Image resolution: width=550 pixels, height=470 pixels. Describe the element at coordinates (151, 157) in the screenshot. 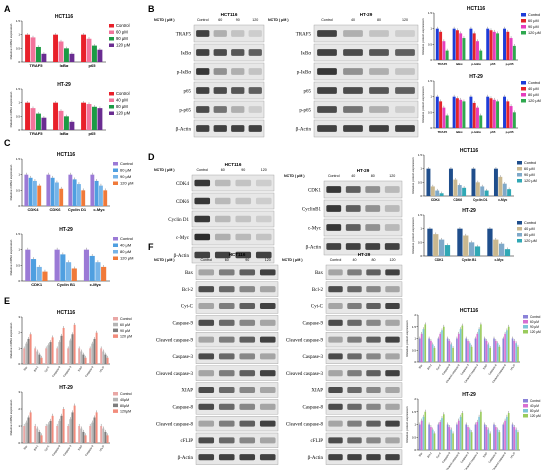

I see `panel-label-d: D` at that location.